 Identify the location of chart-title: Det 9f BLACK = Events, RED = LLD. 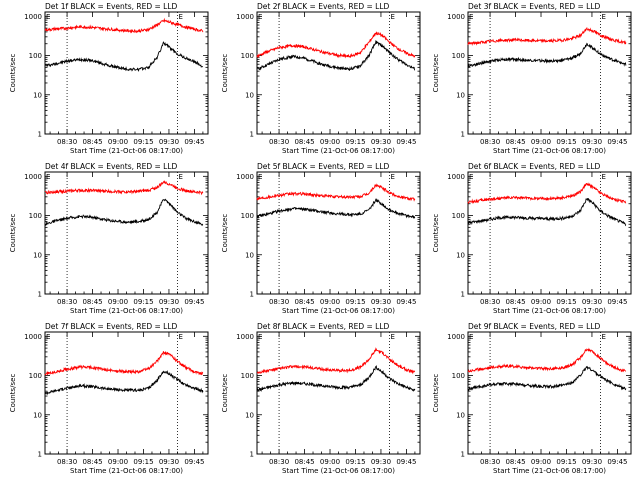
(534, 326).